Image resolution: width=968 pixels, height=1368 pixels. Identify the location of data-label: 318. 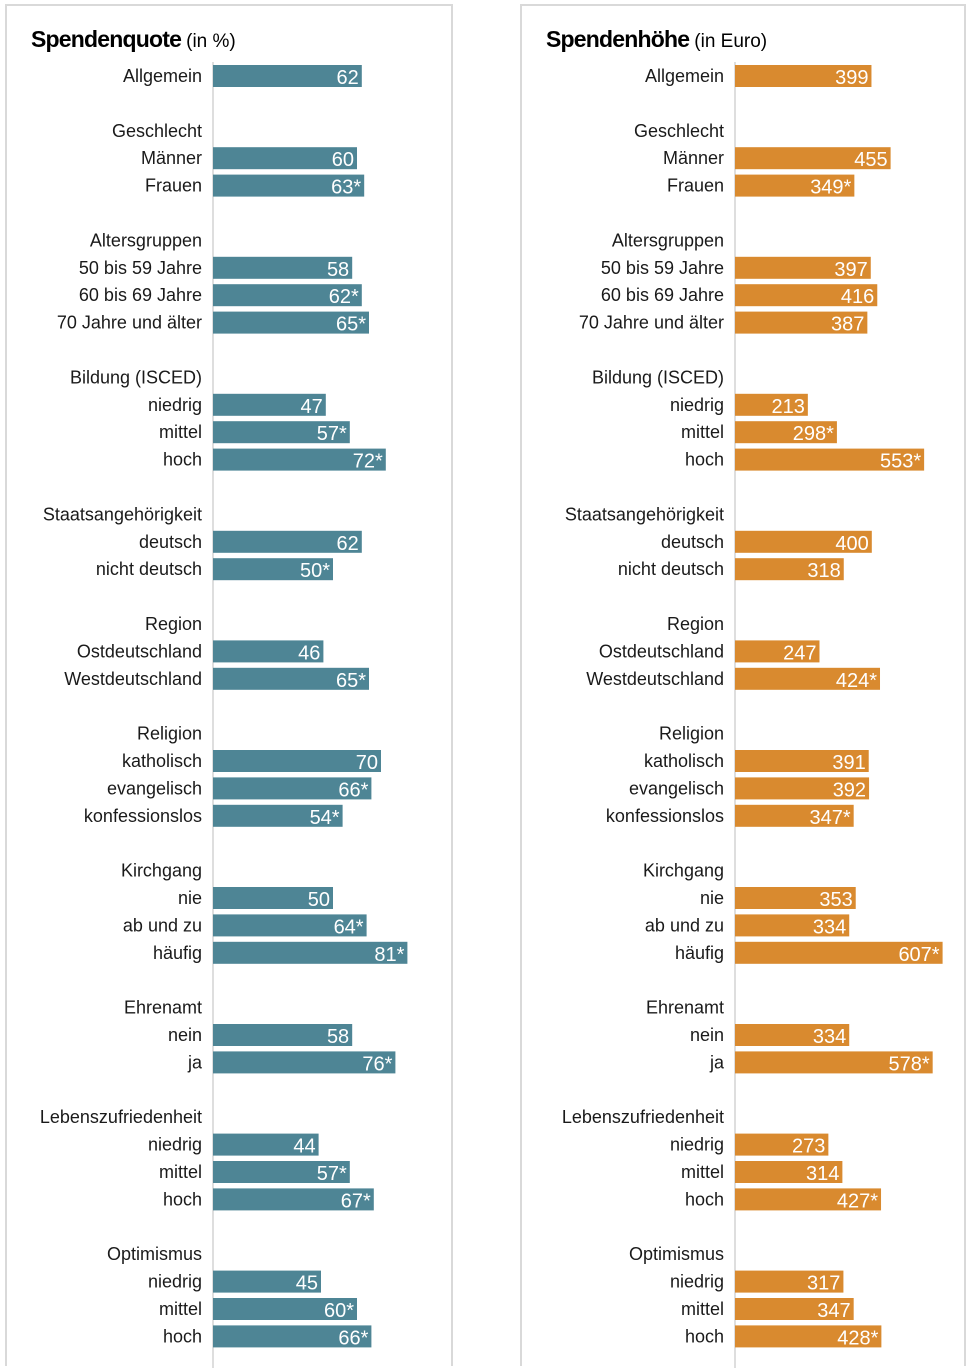
(823, 571).